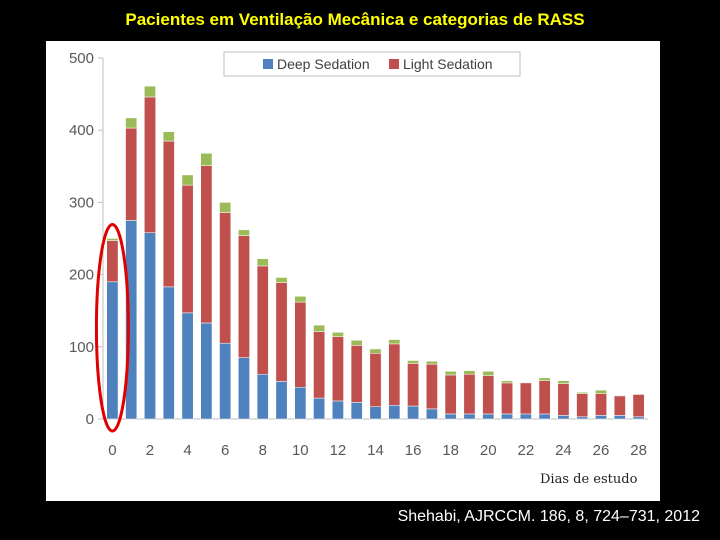 Image resolution: width=720 pixels, height=540 pixels. What do you see at coordinates (450, 450) in the screenshot?
I see `x-tick-label: 18` at bounding box center [450, 450].